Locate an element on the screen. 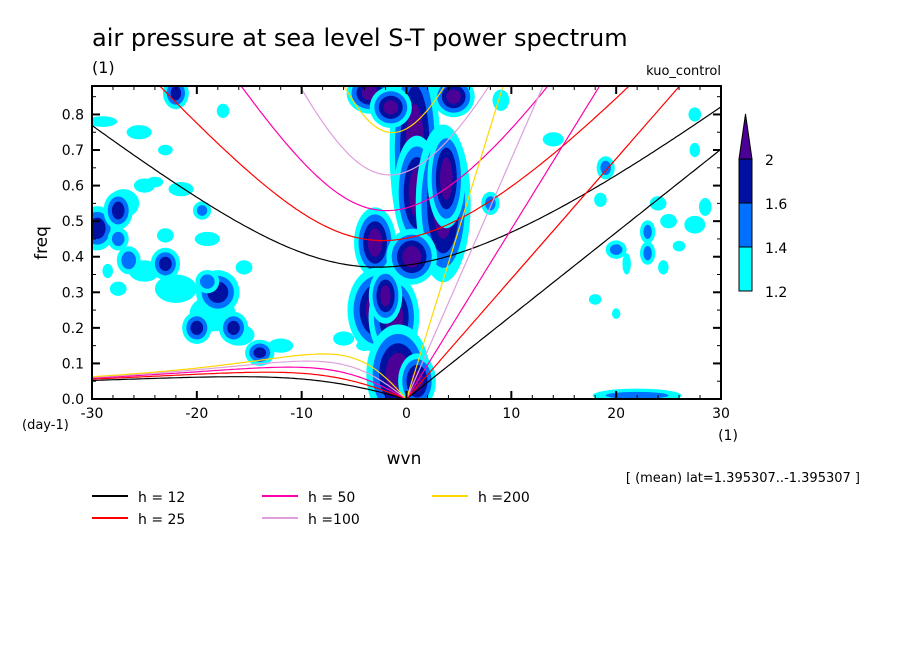  y-tick-label: 0.4 is located at coordinates (73, 258).